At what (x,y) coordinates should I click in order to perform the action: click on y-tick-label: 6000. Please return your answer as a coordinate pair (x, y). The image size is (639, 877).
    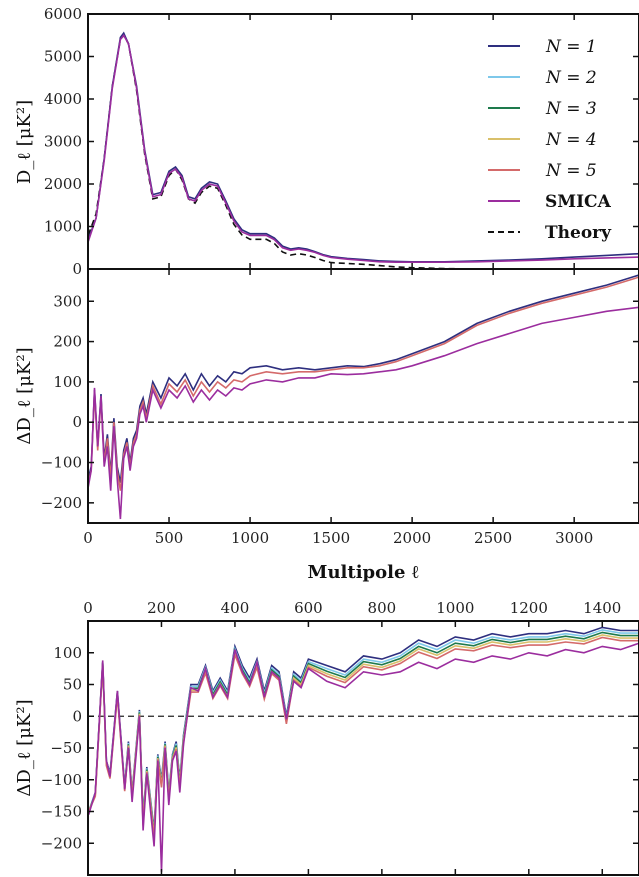
    Looking at the image, I should click on (63, 14).